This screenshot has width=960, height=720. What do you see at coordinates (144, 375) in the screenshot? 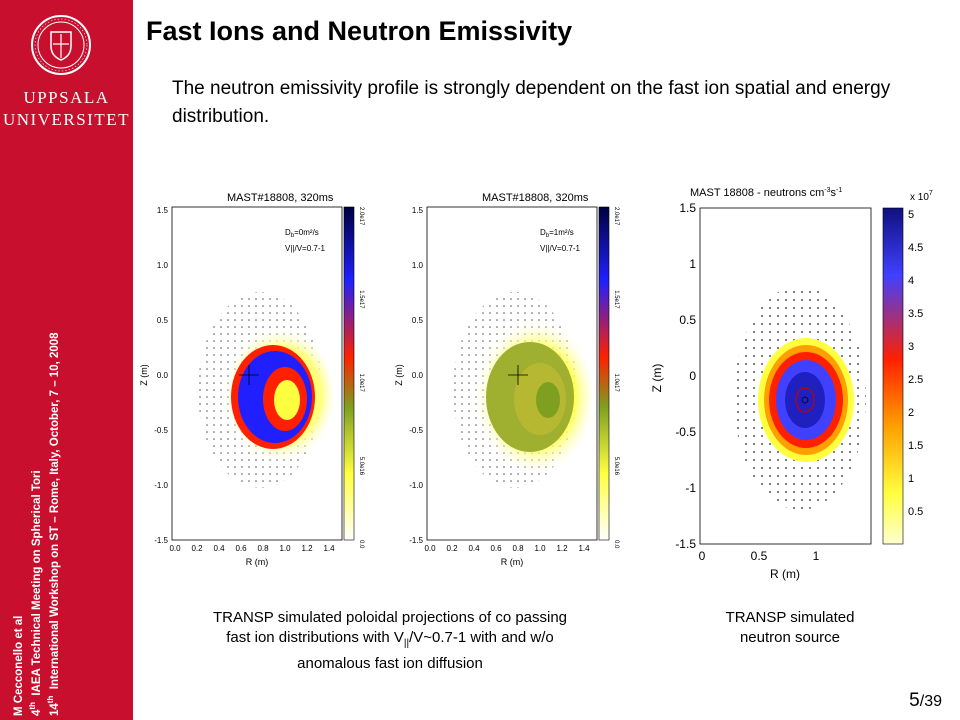
I see `plot1-ylabel: Z (m)` at bounding box center [144, 375].